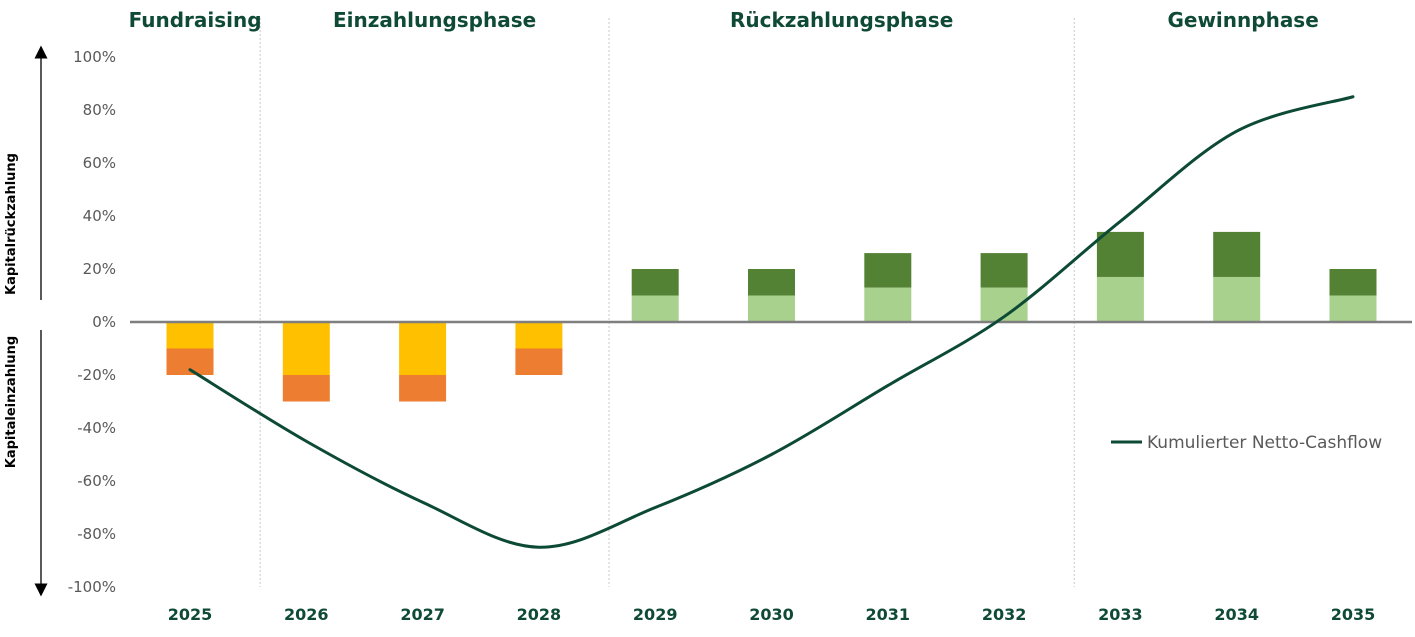  What do you see at coordinates (99, 216) in the screenshot?
I see `y-tick-label: 40%` at bounding box center [99, 216].